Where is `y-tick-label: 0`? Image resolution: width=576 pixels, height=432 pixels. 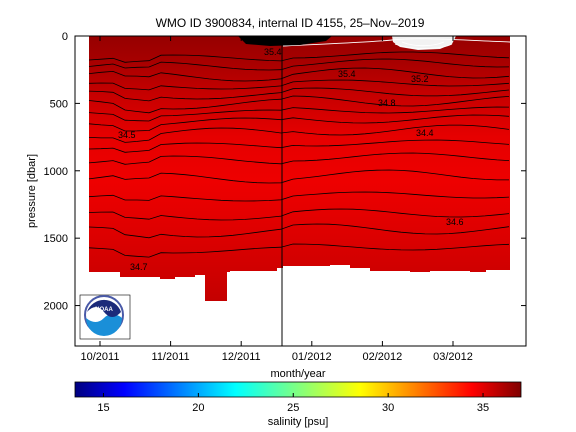 y-tick-label: 0 is located at coordinates (65, 37).